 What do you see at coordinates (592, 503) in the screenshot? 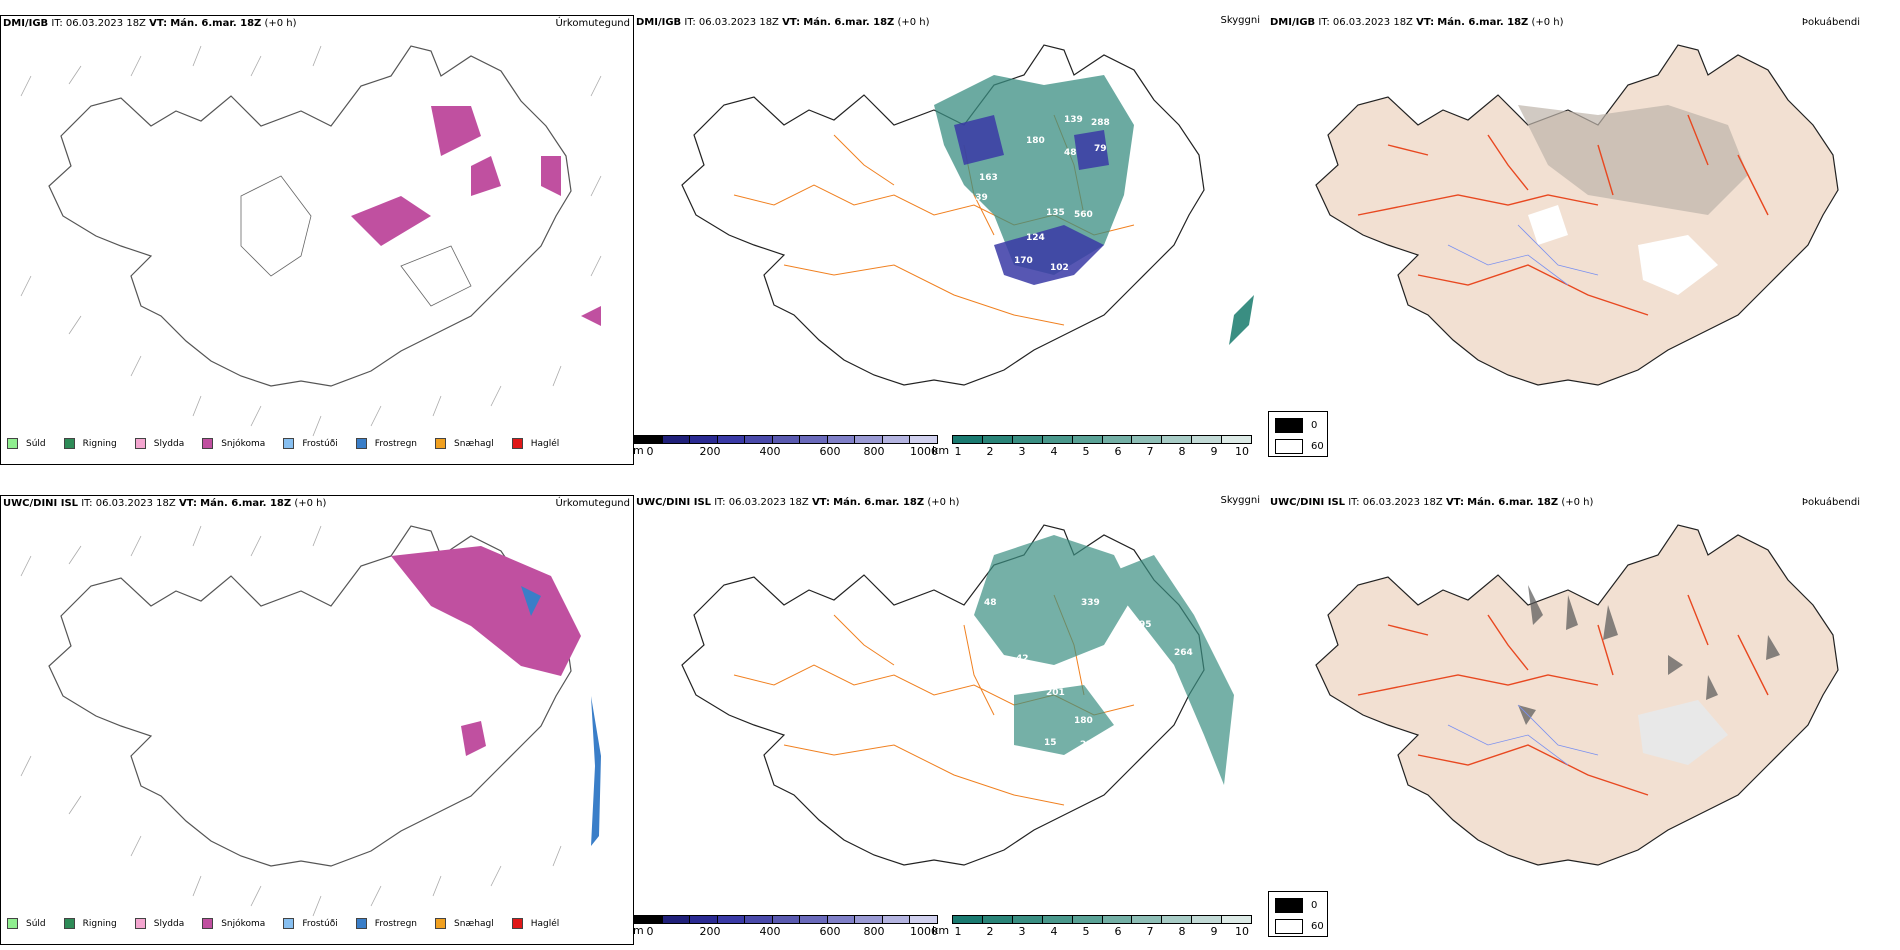
I see `panel-type-title: Úrkomutegund` at bounding box center [592, 503].